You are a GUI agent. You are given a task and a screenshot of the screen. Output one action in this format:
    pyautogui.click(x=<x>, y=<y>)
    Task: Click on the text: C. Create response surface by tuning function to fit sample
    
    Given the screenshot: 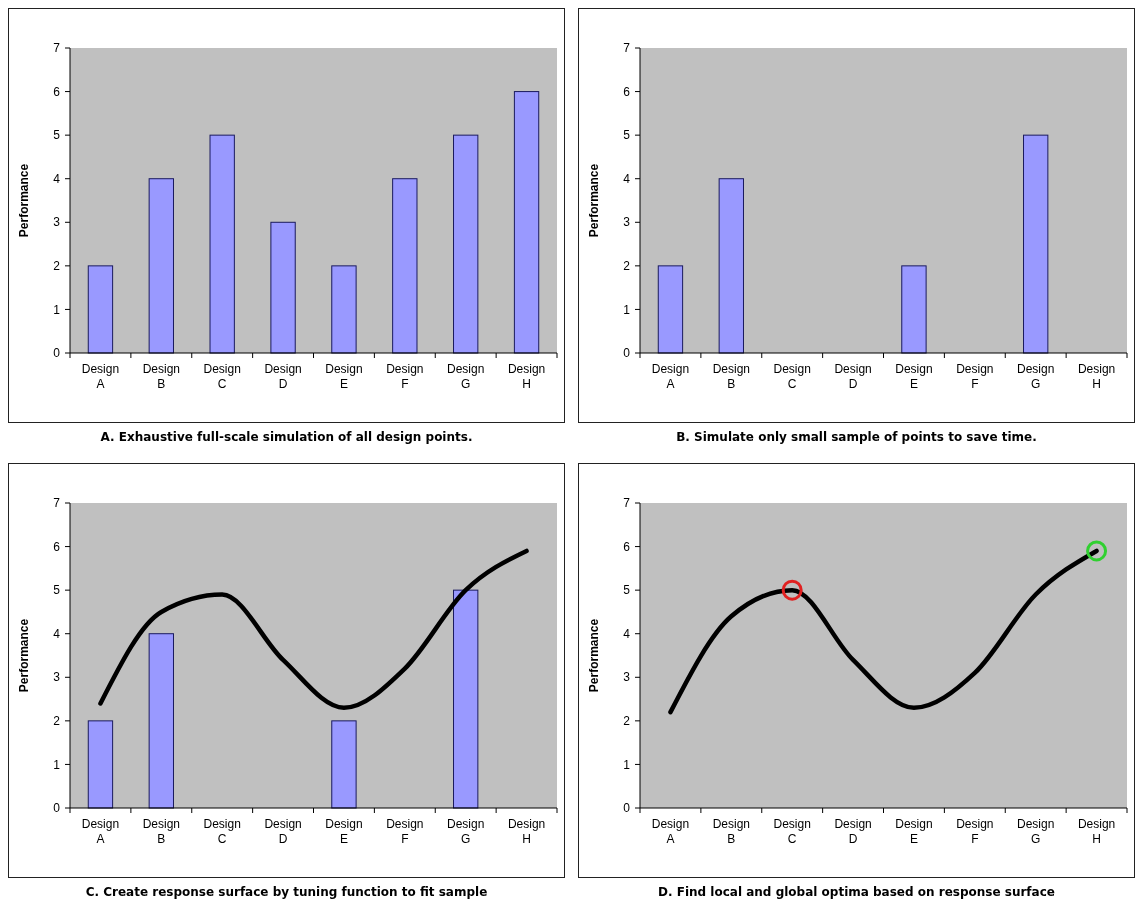 What is the action you would take?
    pyautogui.click(x=286, y=892)
    